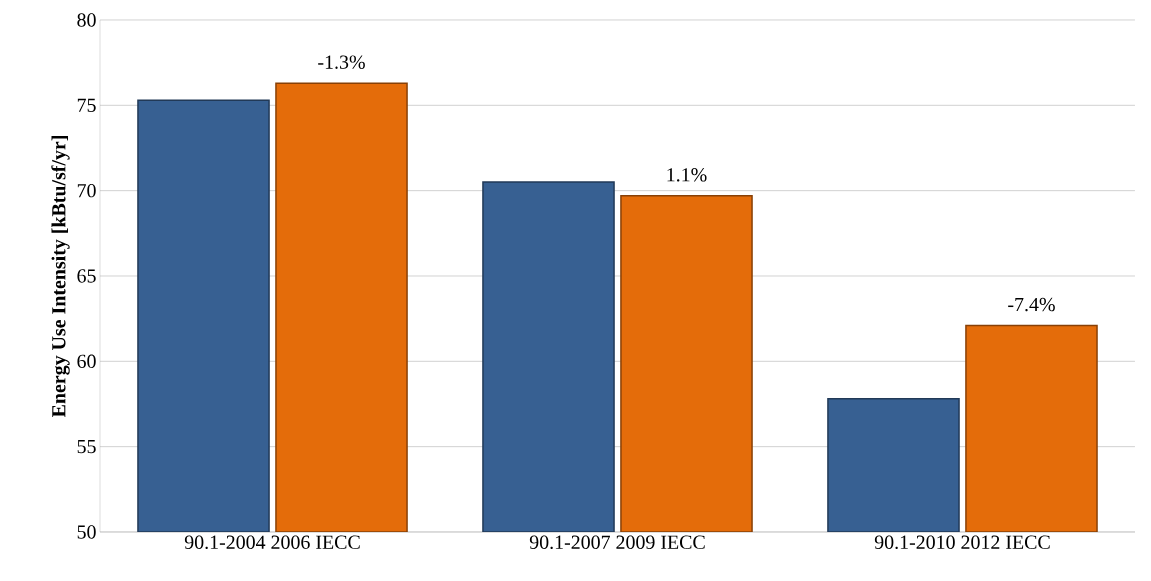 This screenshot has width=1151, height=581. I want to click on x-tick-label: 90.1-2007 2009 IECC, so click(617, 542).